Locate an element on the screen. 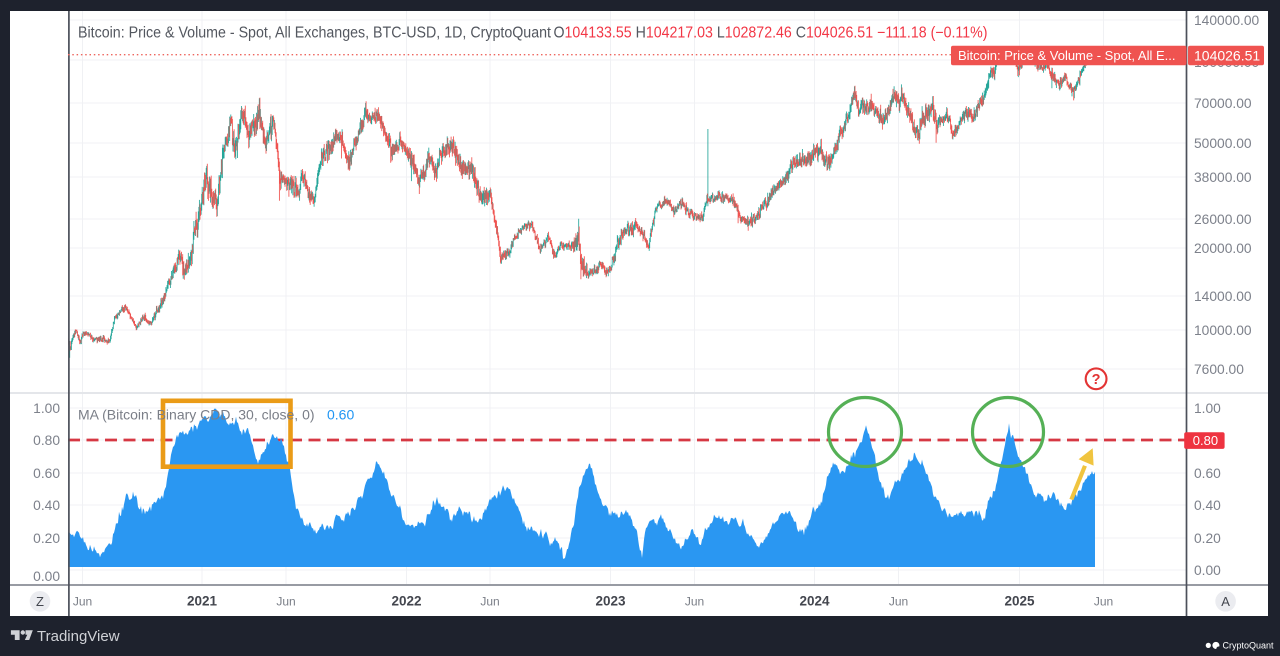 This screenshot has height=656, width=1280. svg-text: 2022 is located at coordinates (406, 601).